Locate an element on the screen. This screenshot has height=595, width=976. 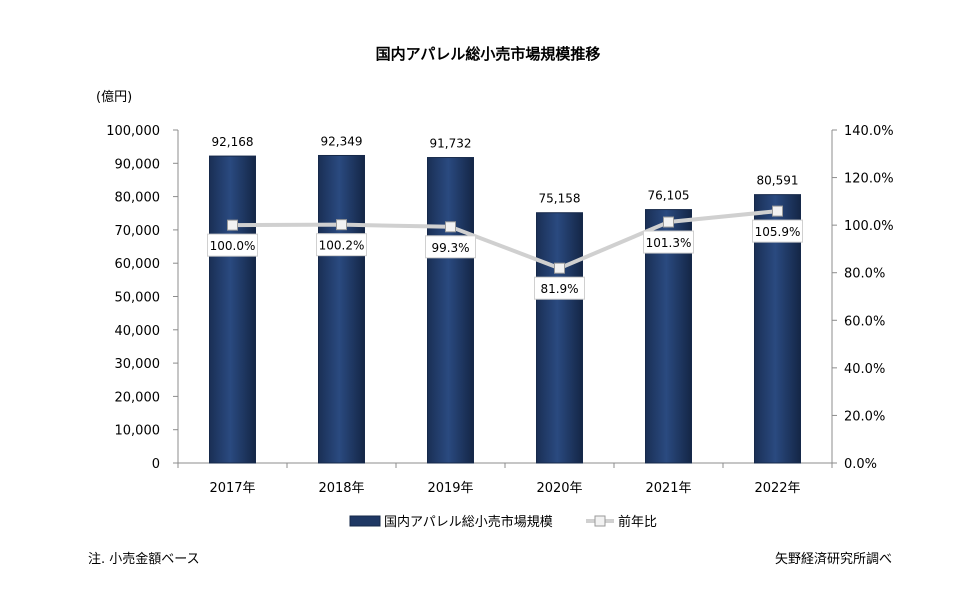
legend: 国内アパレル総小売市場規模 前年比 is located at coordinates (503, 522).